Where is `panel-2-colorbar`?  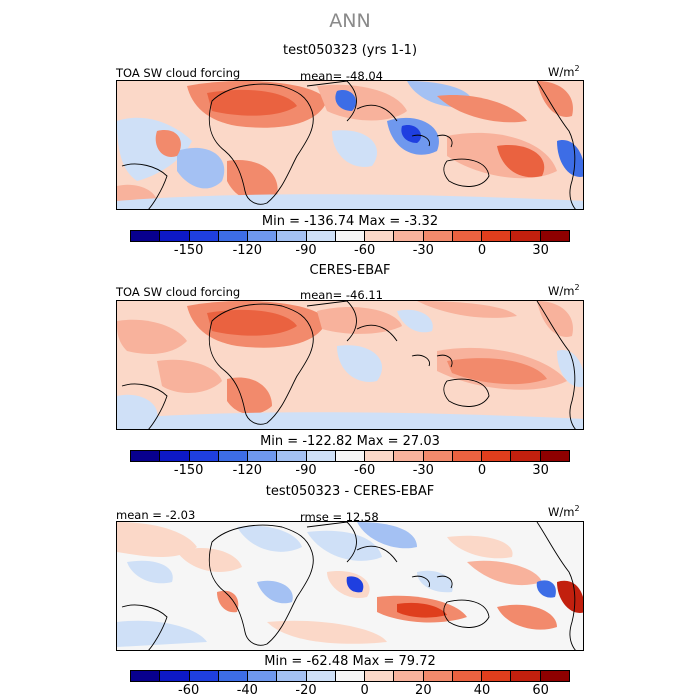 panel-2-colorbar is located at coordinates (350, 456).